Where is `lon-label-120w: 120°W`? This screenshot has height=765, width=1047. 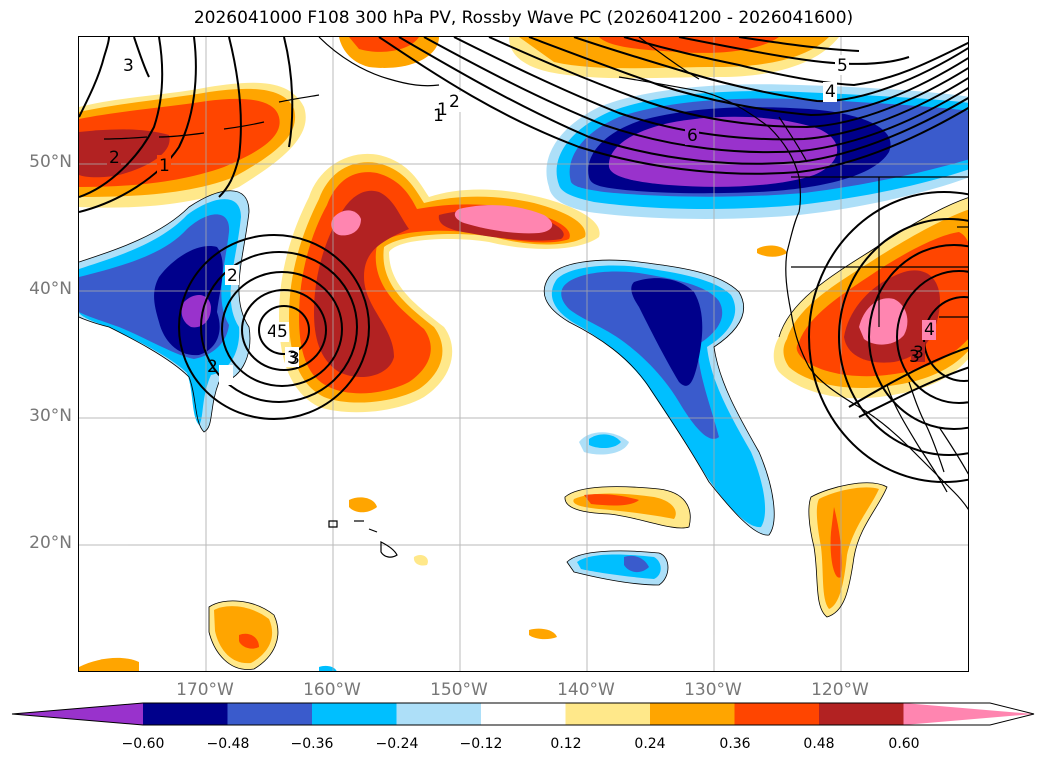 lon-label-120w: 120°W is located at coordinates (840, 690).